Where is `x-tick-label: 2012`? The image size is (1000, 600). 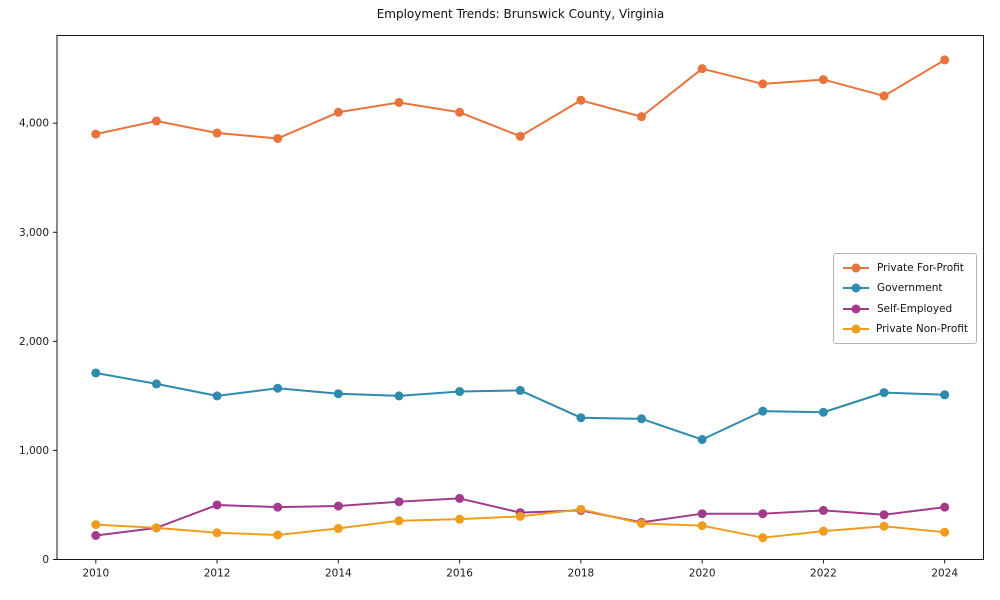
x-tick-label: 2012 is located at coordinates (217, 574).